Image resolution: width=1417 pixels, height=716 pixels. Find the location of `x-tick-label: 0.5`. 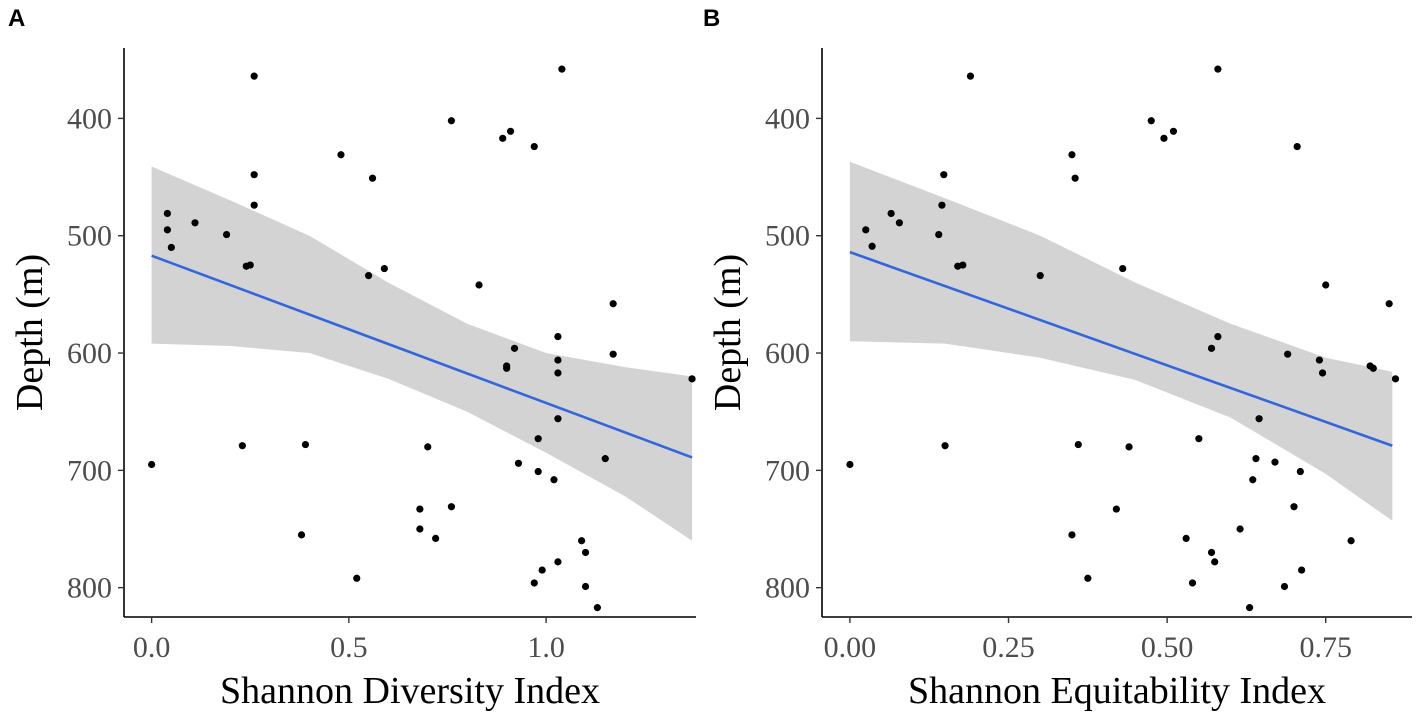

x-tick-label: 0.5 is located at coordinates (349, 647).